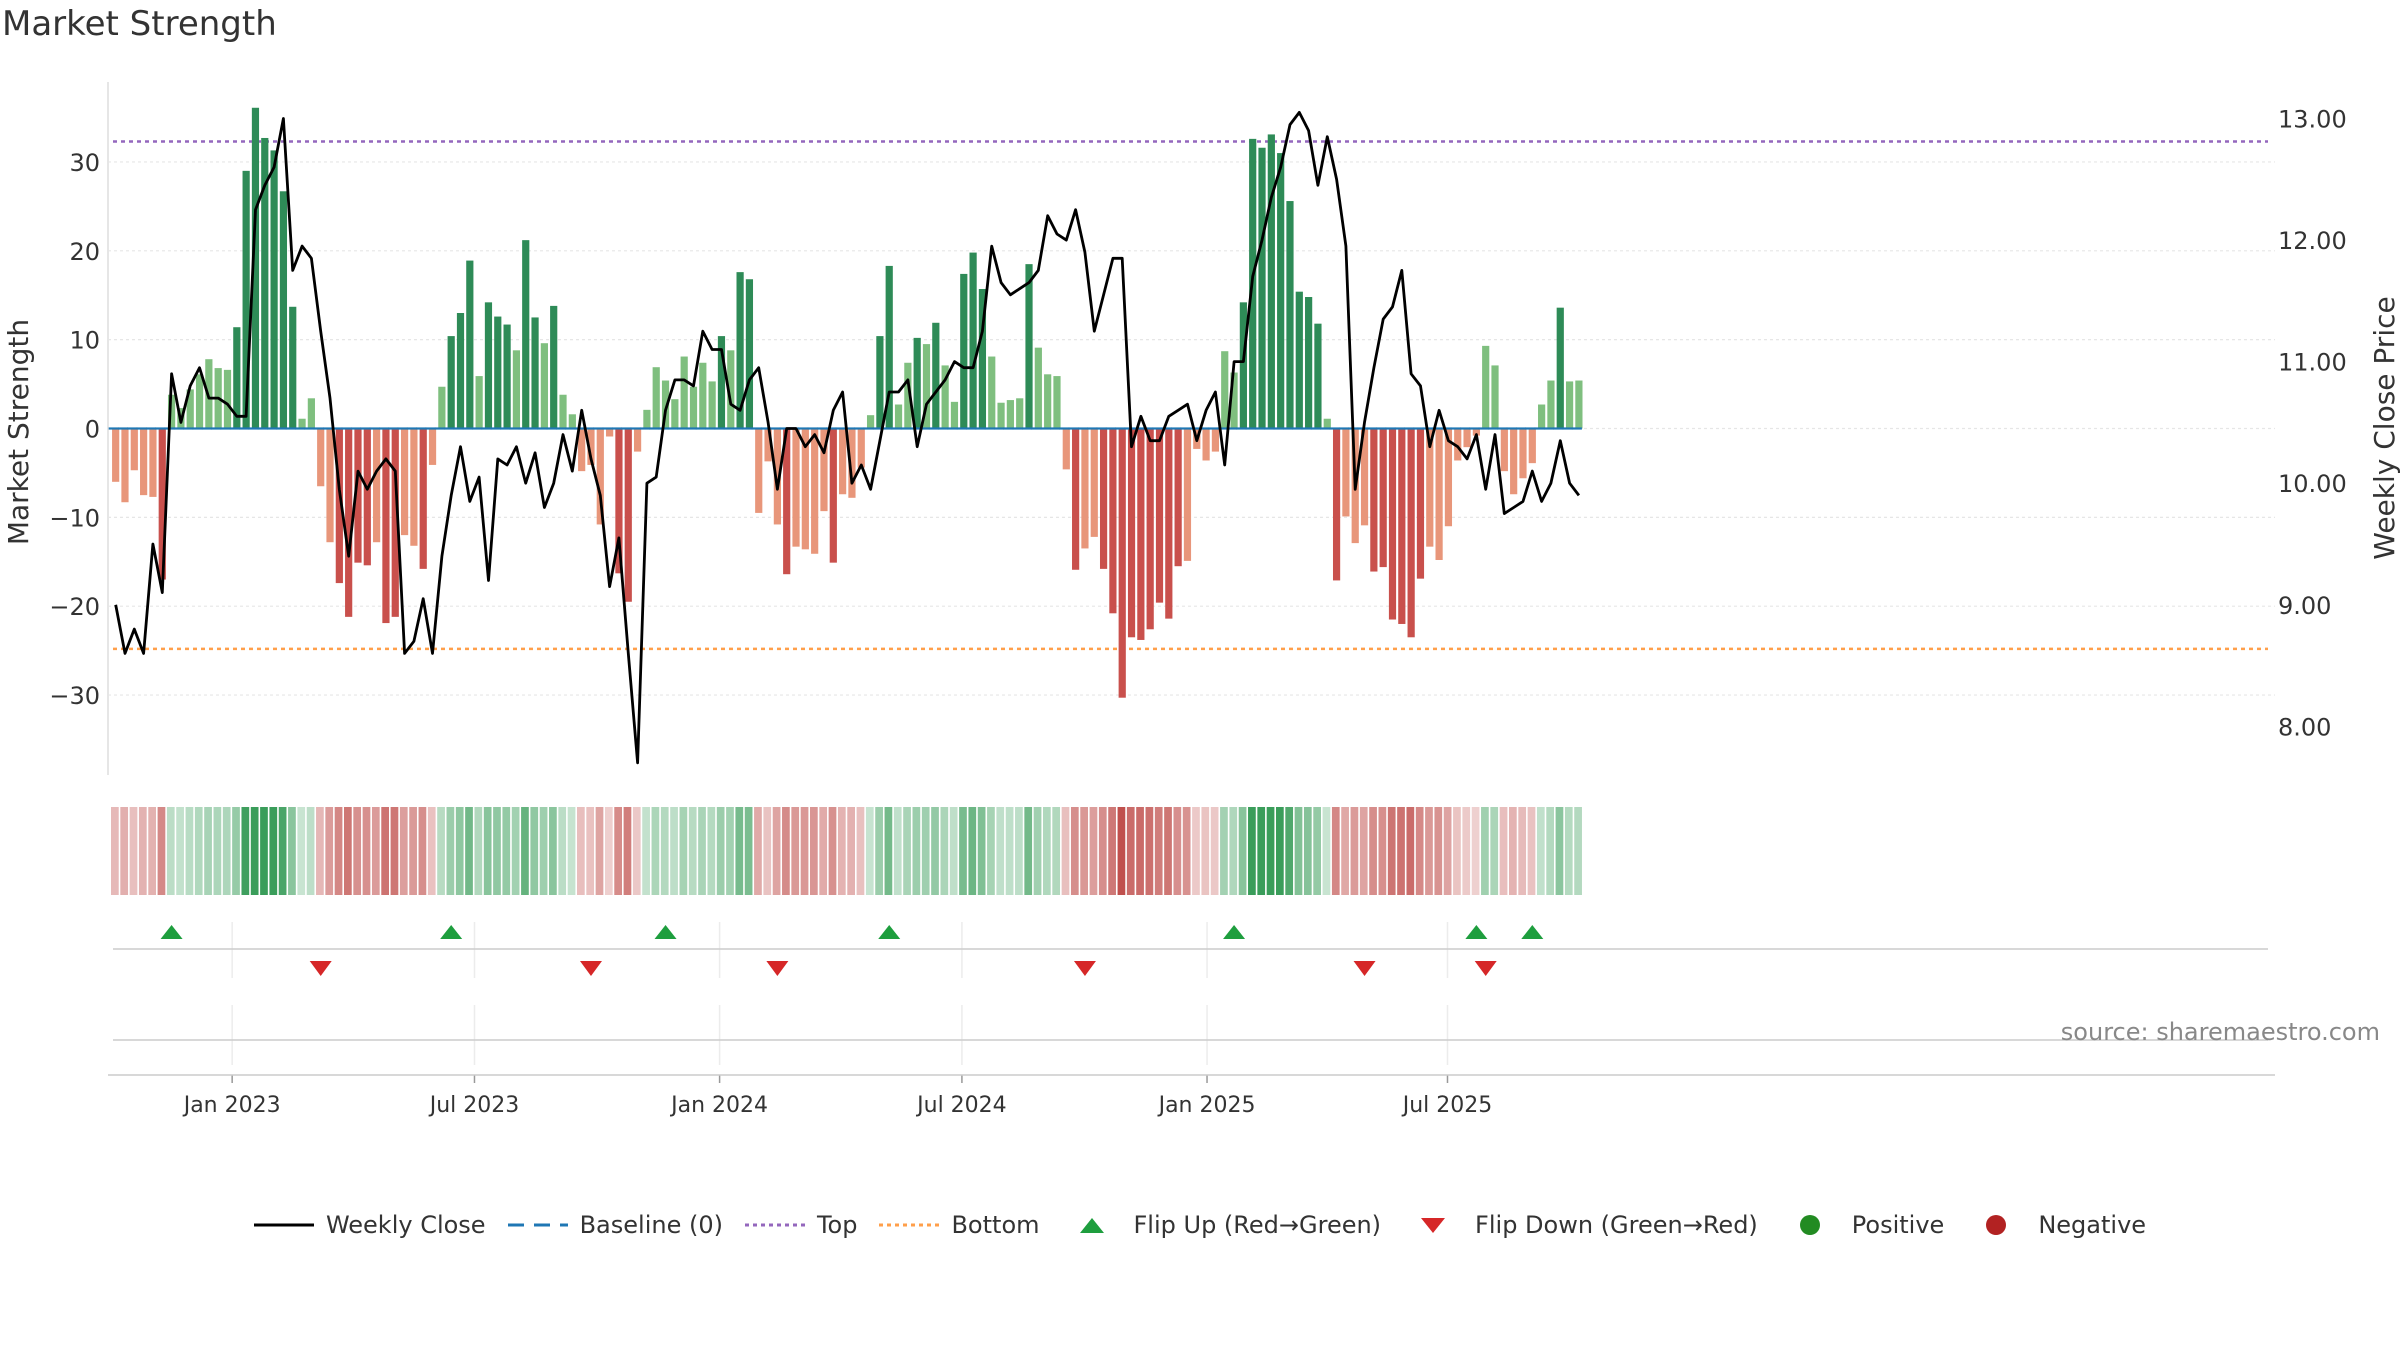 The width and height of the screenshot is (2400, 1350). What do you see at coordinates (1091, 1225) in the screenshot?
I see `legend-triangle-up` at bounding box center [1091, 1225].